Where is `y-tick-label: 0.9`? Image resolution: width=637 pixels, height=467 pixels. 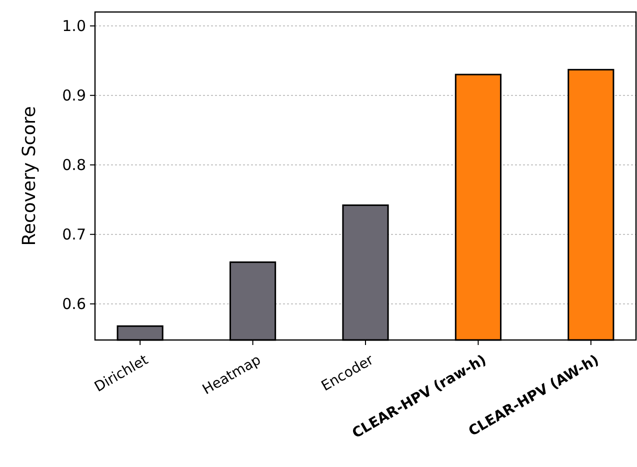
y-tick-label: 0.9 is located at coordinates (74, 95).